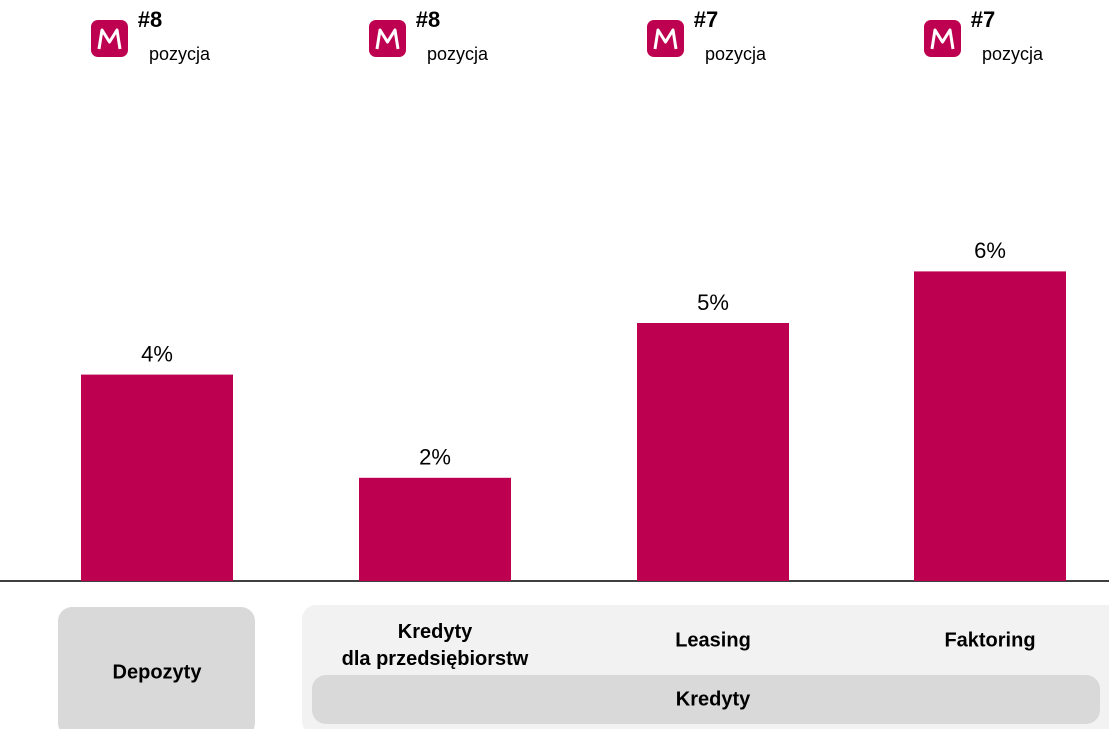 The width and height of the screenshot is (1109, 729). I want to click on x-tick-label: Faktoring, so click(990, 640).